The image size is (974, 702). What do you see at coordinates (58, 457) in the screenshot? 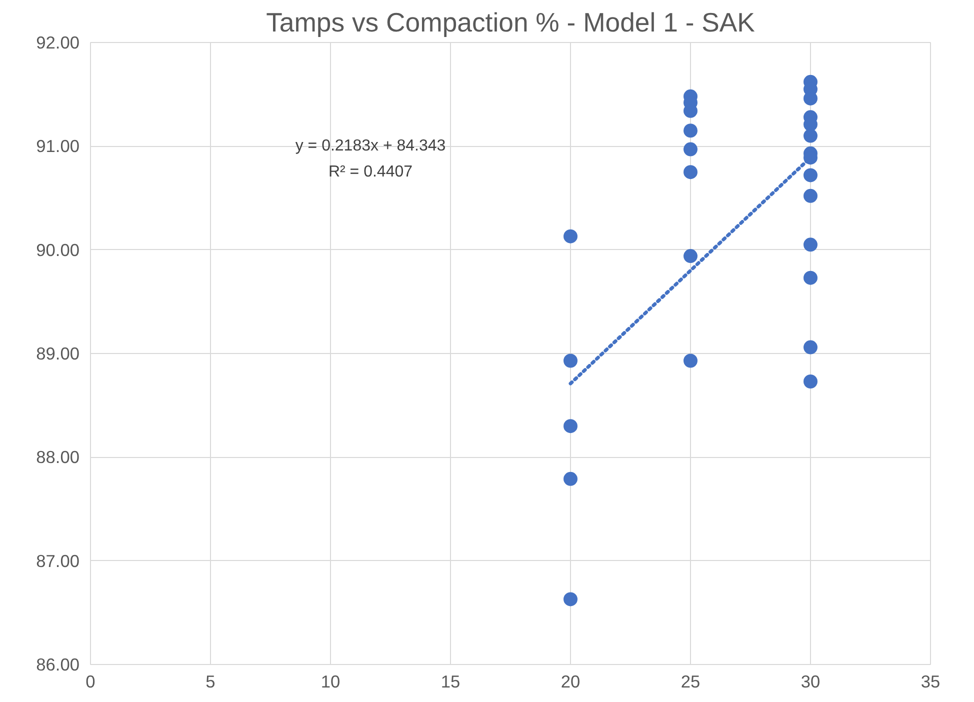
I see `y-tick-label: 88.00` at bounding box center [58, 457].